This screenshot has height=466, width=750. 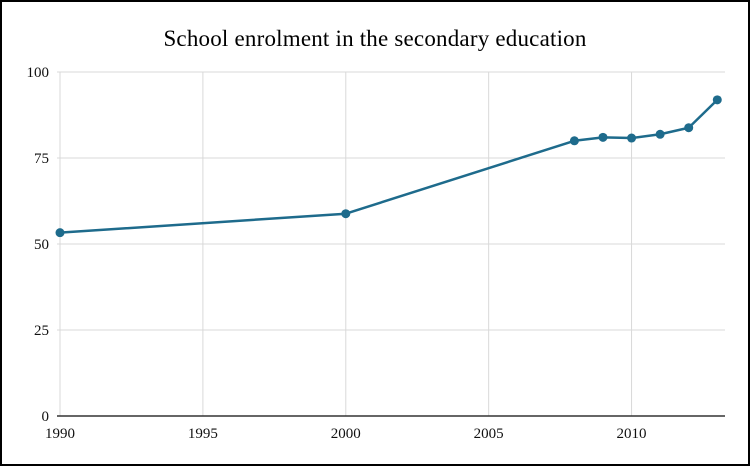 What do you see at coordinates (60, 434) in the screenshot?
I see `x-tick-label: 1990` at bounding box center [60, 434].